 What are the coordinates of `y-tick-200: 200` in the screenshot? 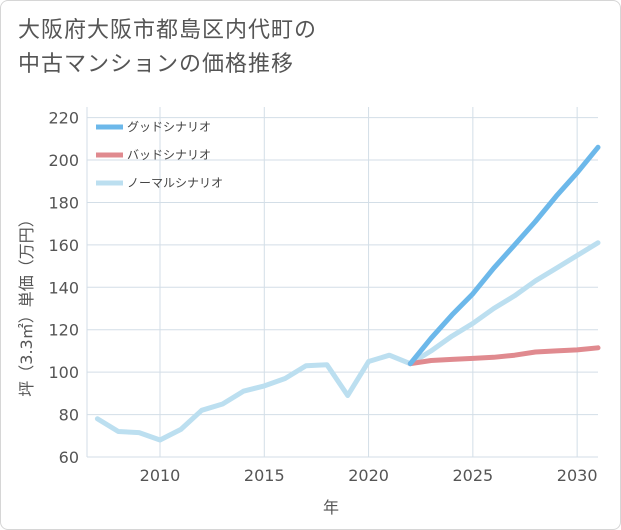 It's located at (63, 160).